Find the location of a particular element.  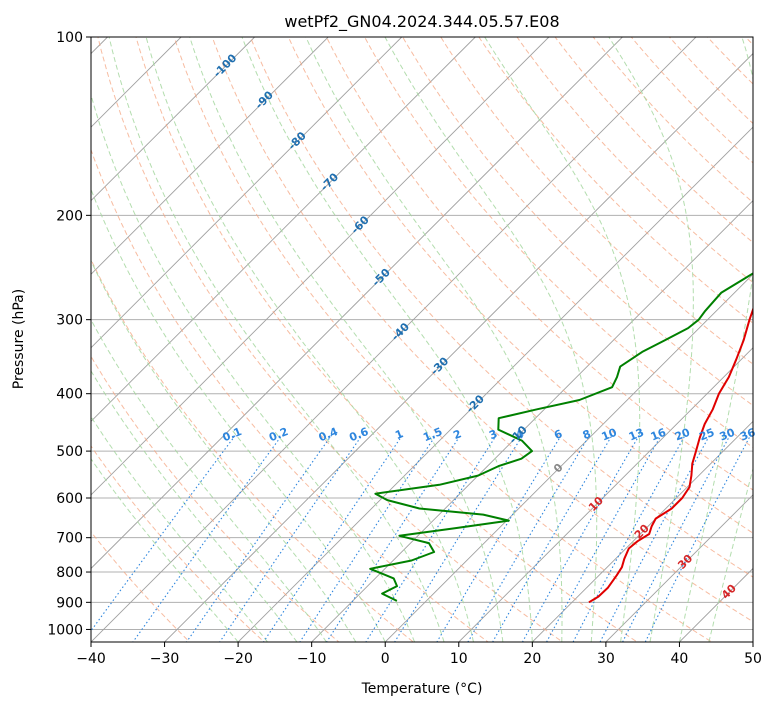

mixing-ratio-label: 0.4 is located at coordinates (328, 434).